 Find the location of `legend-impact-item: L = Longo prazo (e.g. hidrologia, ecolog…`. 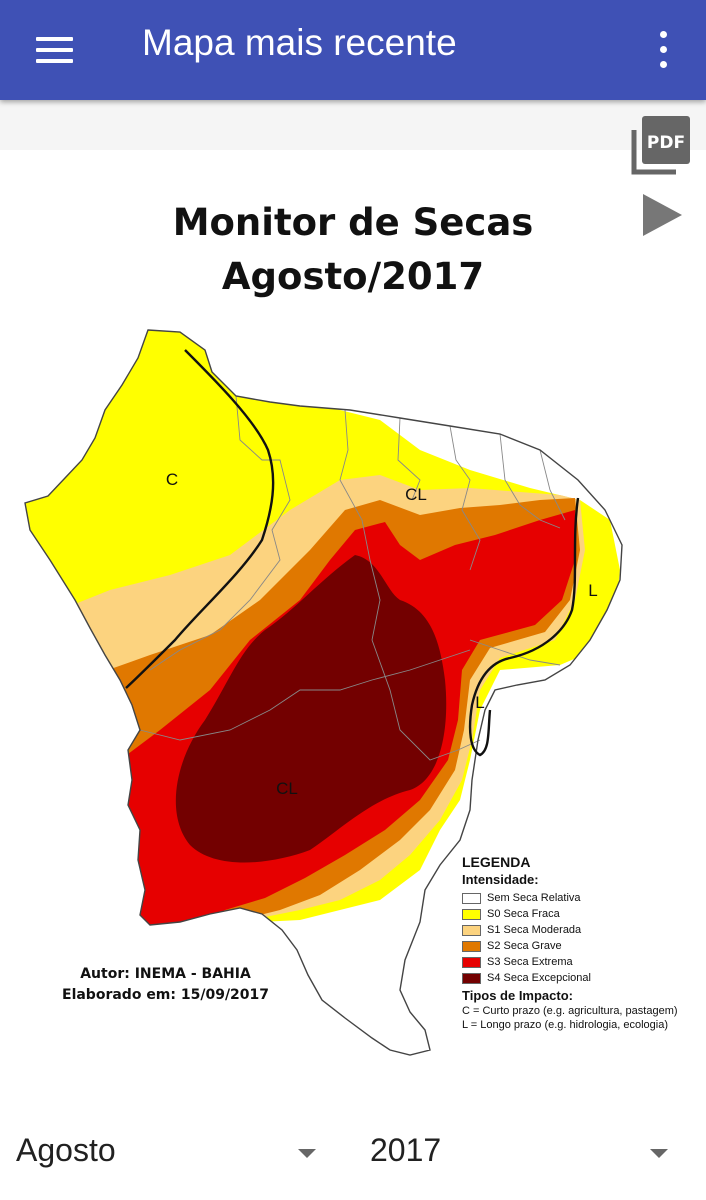

legend-impact-item: L = Longo prazo (e.g. hidrologia, ecolog… is located at coordinates (565, 1025).